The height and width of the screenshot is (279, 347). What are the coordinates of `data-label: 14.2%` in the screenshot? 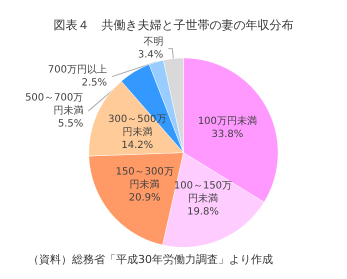 It's located at (137, 146).